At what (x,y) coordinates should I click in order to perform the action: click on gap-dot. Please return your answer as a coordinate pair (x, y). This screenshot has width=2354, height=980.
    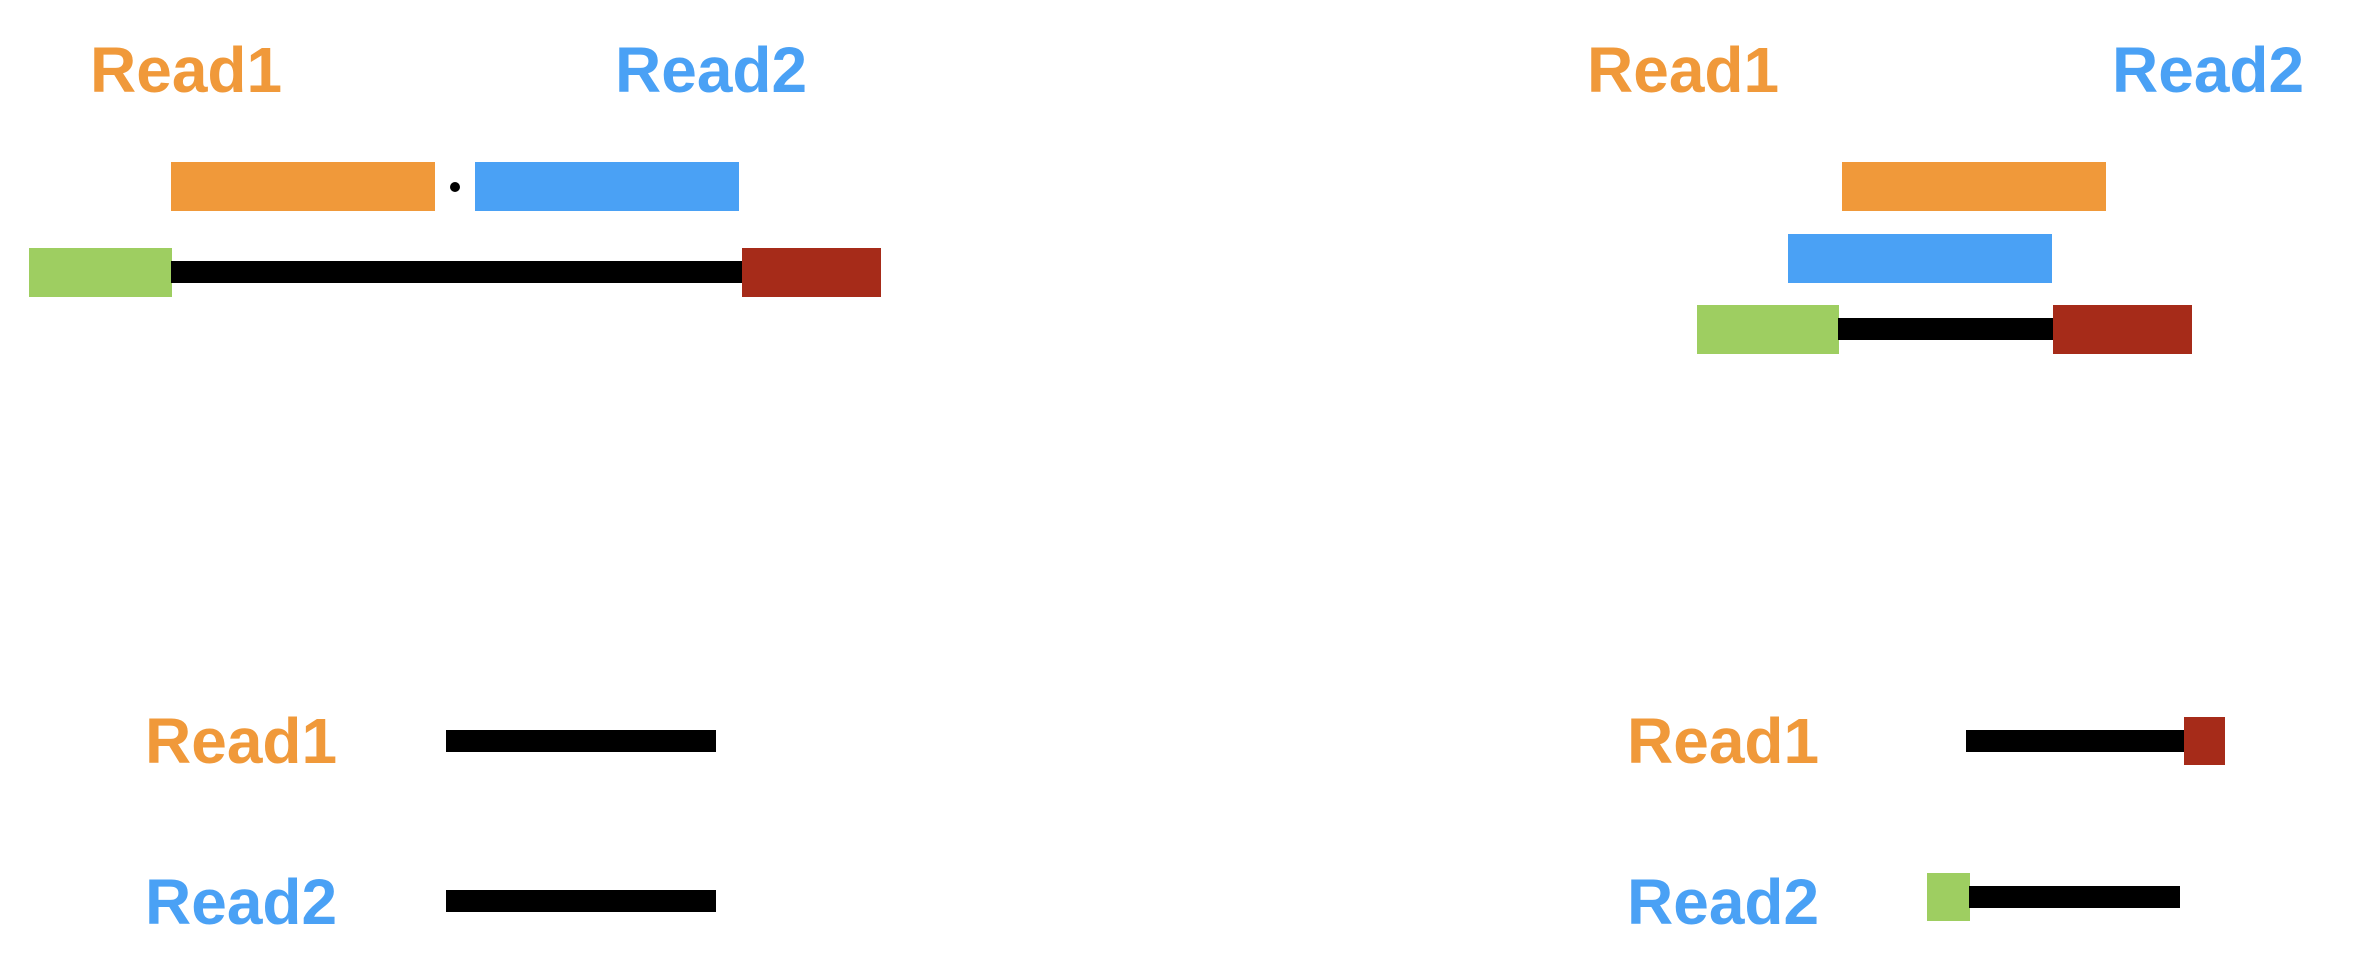
    Looking at the image, I should click on (455, 187).